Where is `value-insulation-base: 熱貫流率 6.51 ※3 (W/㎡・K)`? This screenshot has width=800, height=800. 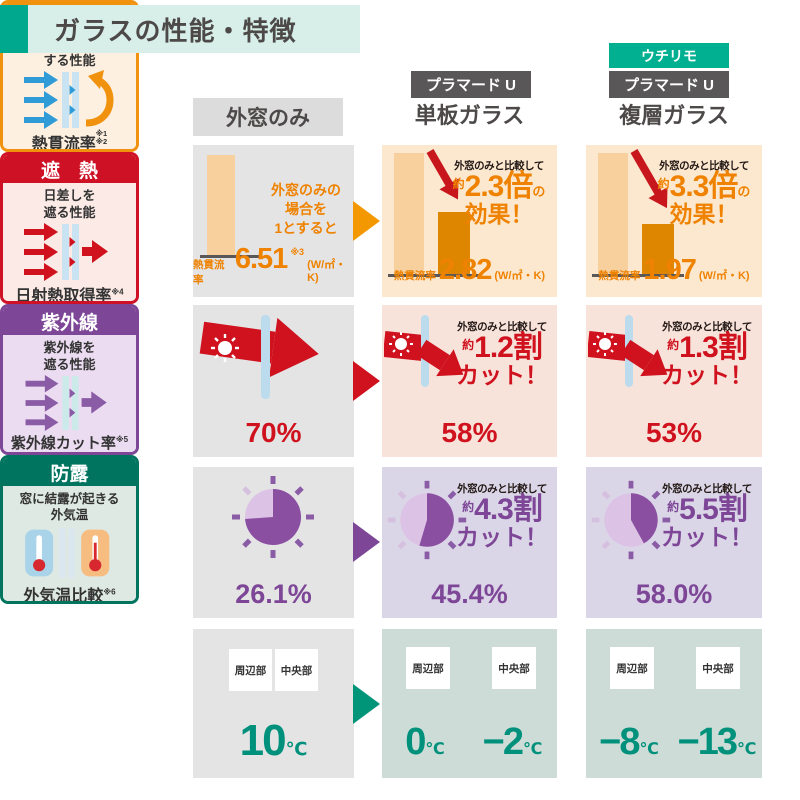
value-insulation-base: 熱貫流率 6.51 ※3 (W/㎡・K) is located at coordinates (270, 264).